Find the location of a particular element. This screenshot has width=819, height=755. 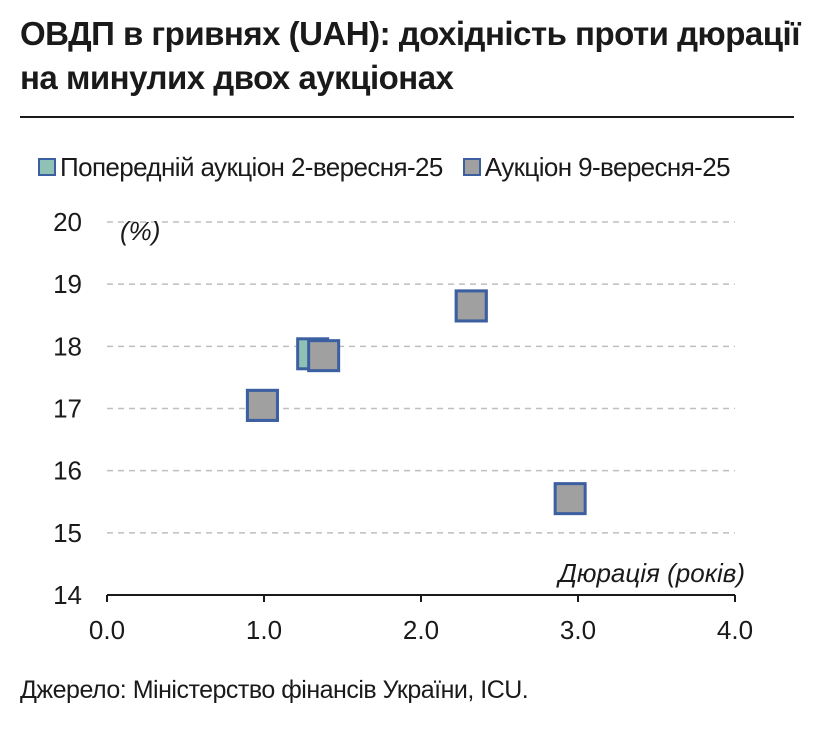

legend-item-previous: Попередній аукціон 2-вересня-25 is located at coordinates (240, 167).